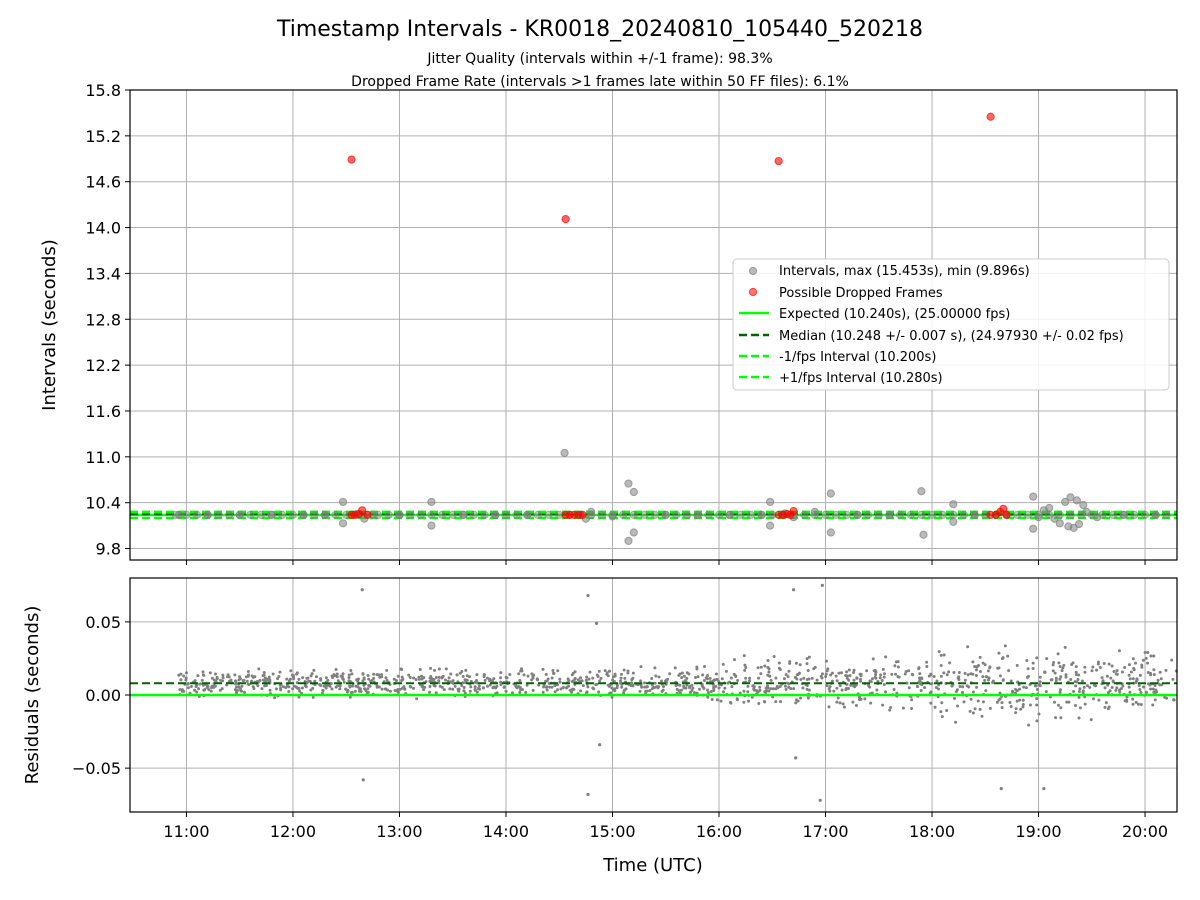 The width and height of the screenshot is (1200, 900). I want to click on x-tick-label: 16:00, so click(719, 831).